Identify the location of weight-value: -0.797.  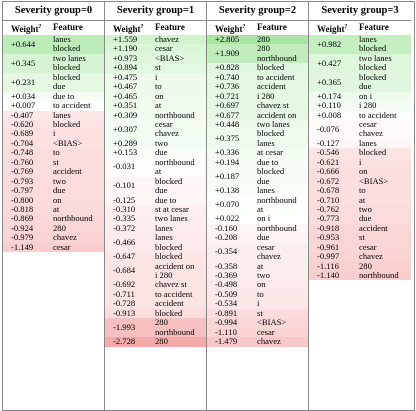
(22, 190).